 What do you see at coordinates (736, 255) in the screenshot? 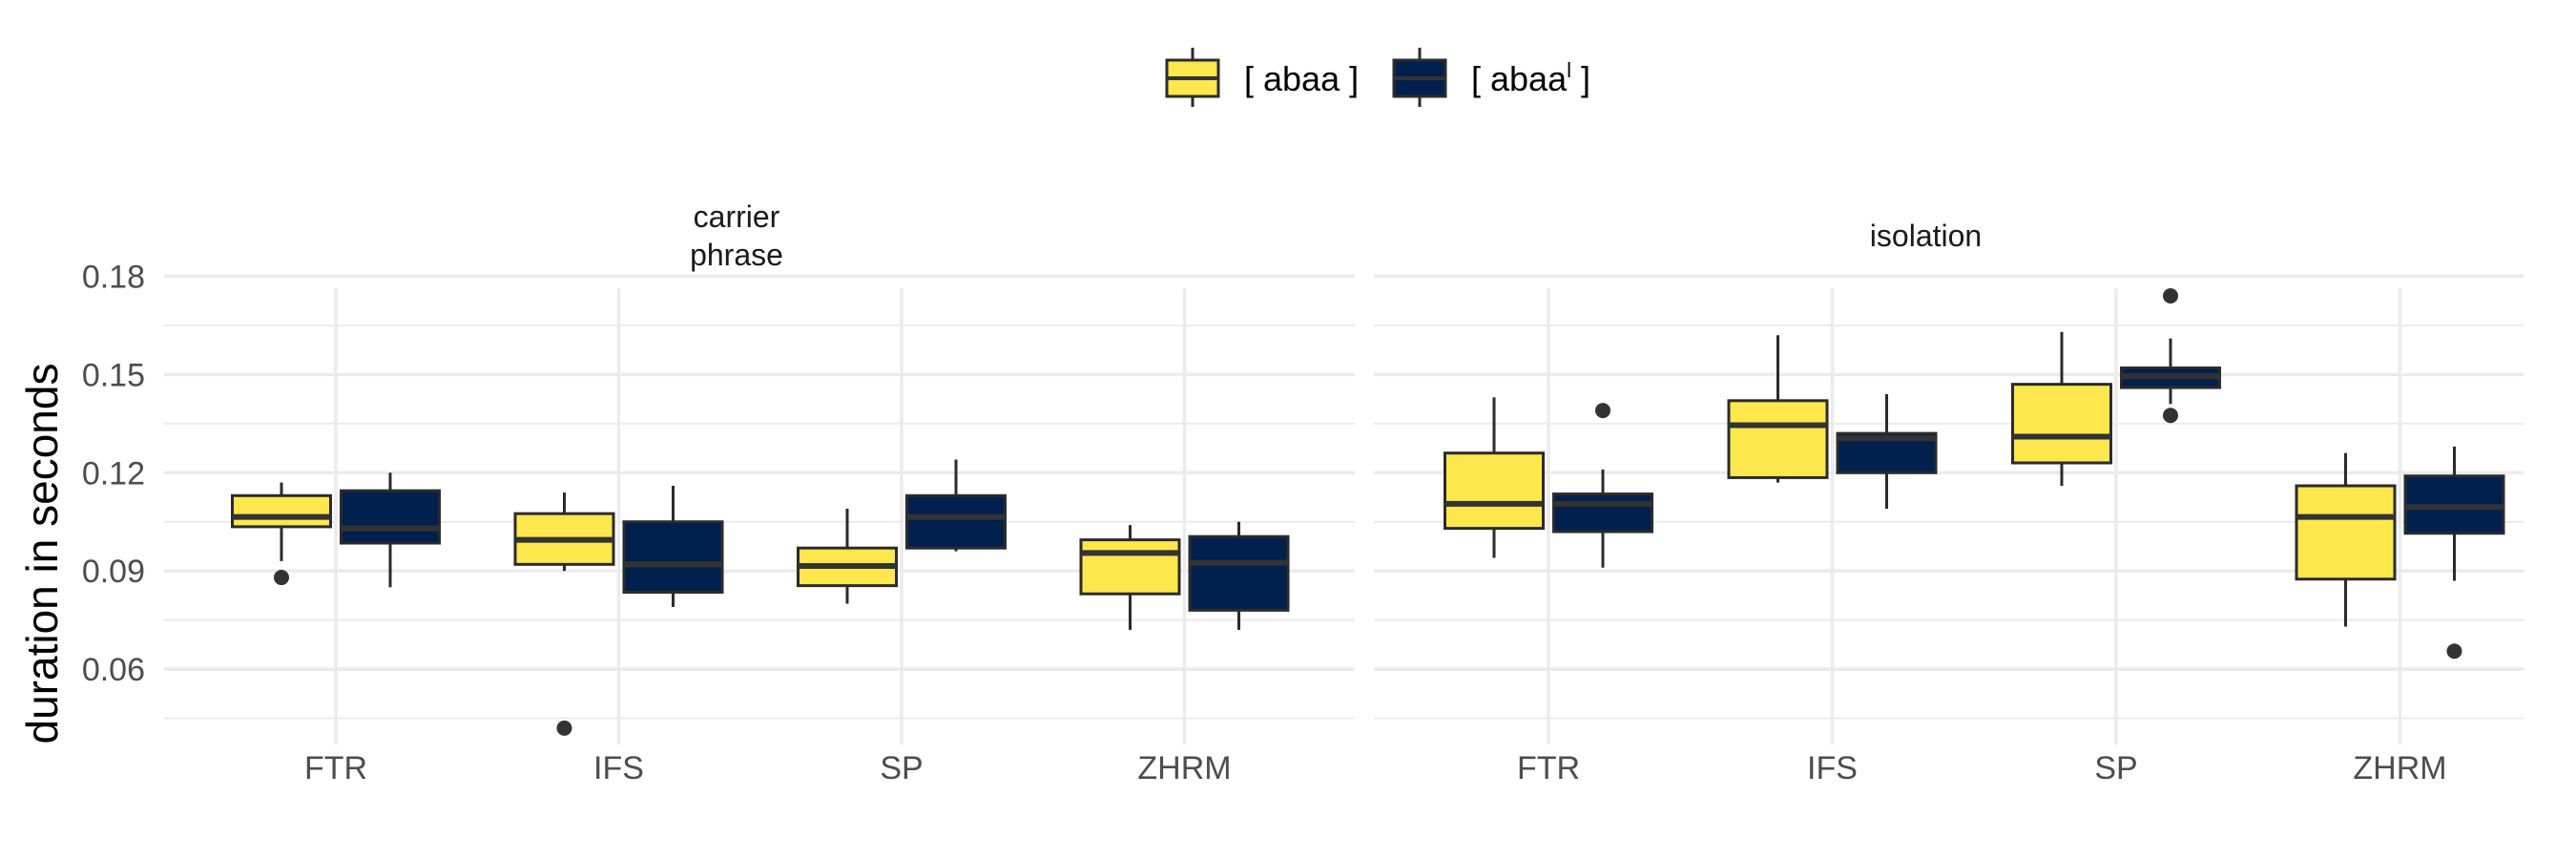
I see `strip-label-line: phrase` at bounding box center [736, 255].